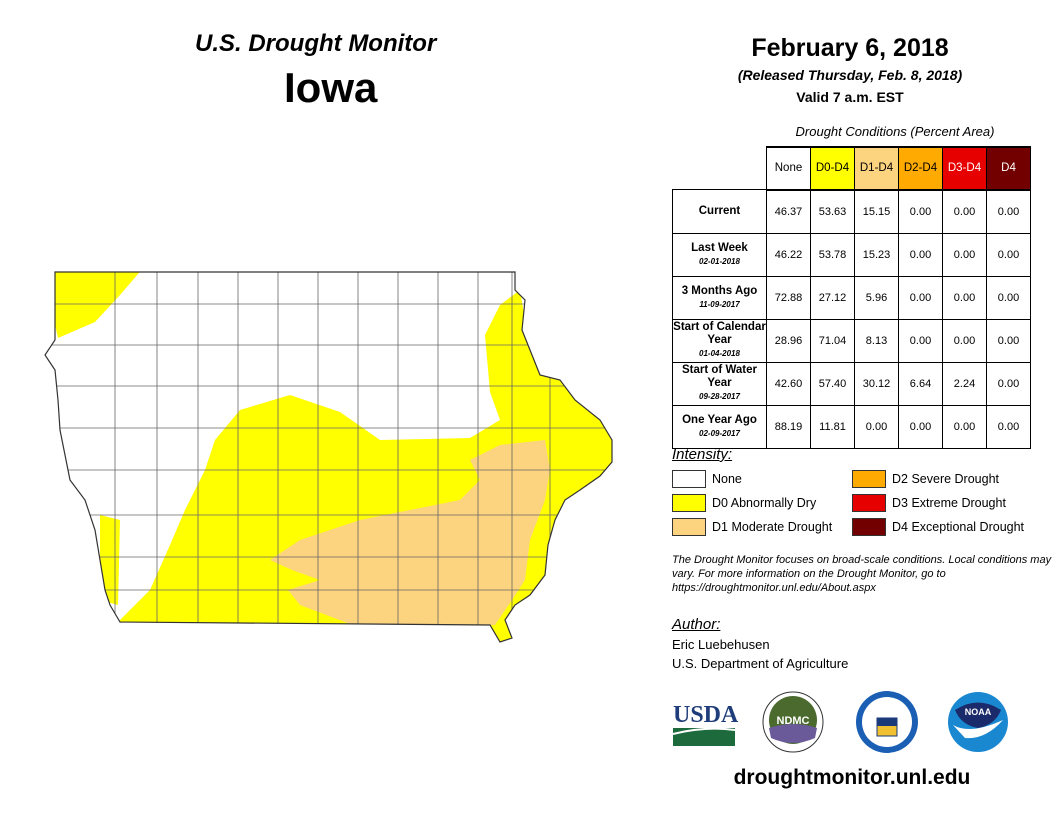 Image resolution: width=1056 pixels, height=816 pixels. I want to click on col-d2-d4: D2-D4, so click(920, 168).